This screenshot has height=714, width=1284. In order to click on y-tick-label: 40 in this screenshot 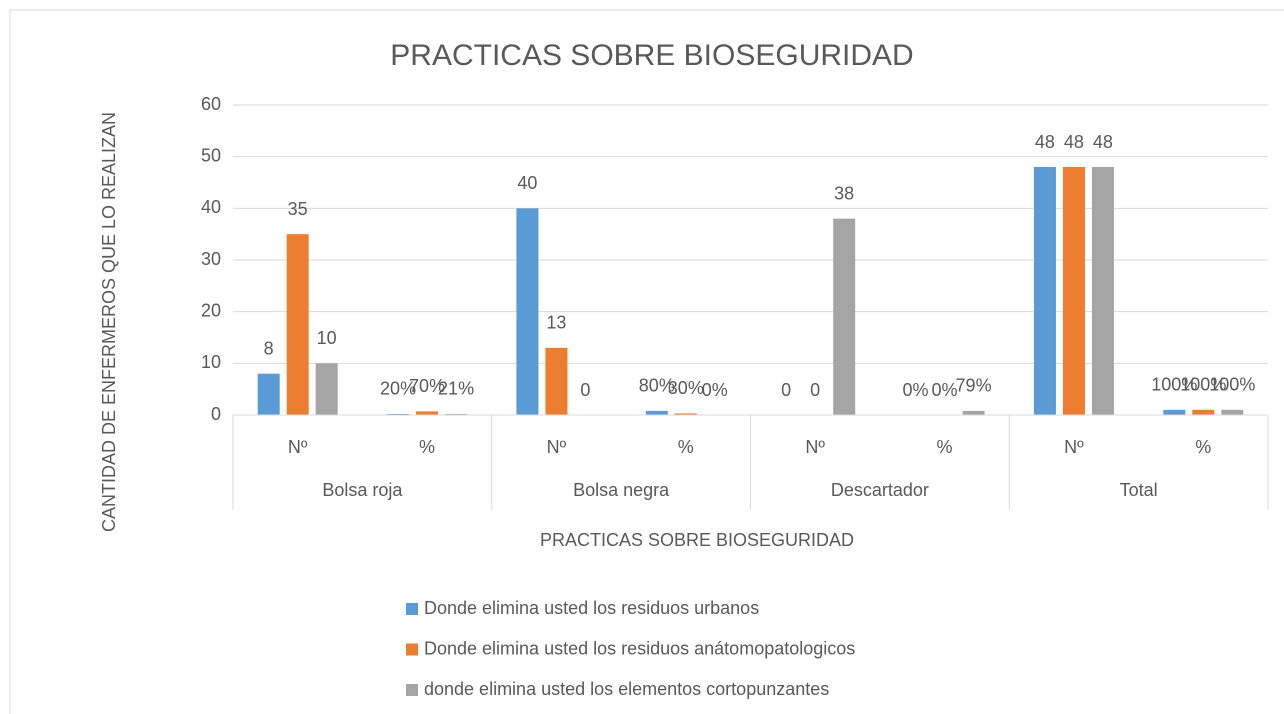, I will do `click(211, 207)`.